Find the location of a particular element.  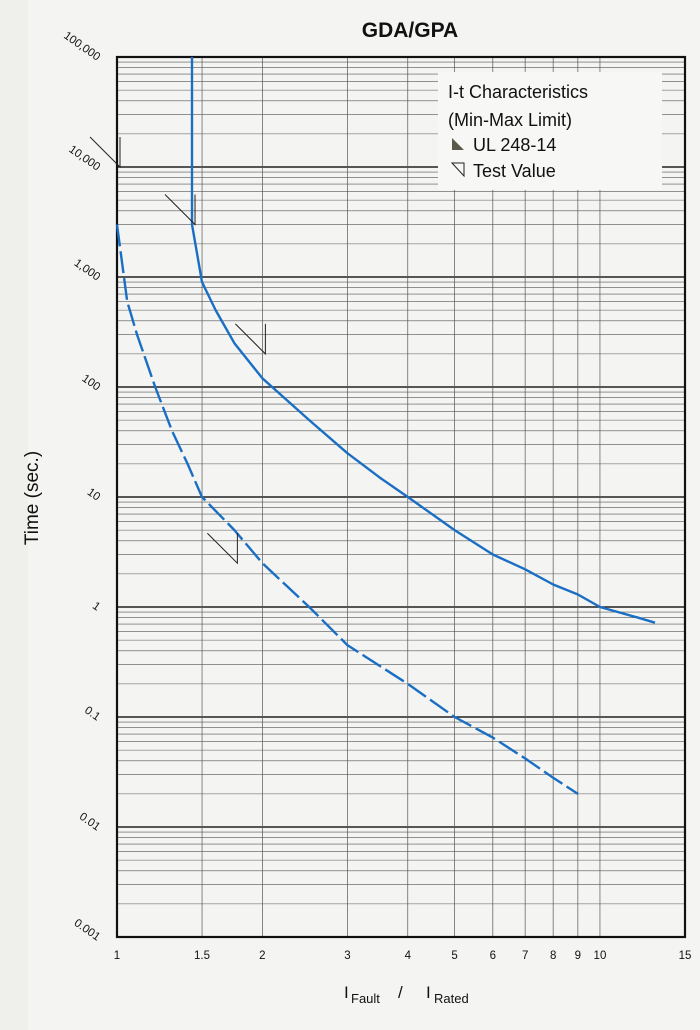

x-tick-label: 2 is located at coordinates (262, 956).